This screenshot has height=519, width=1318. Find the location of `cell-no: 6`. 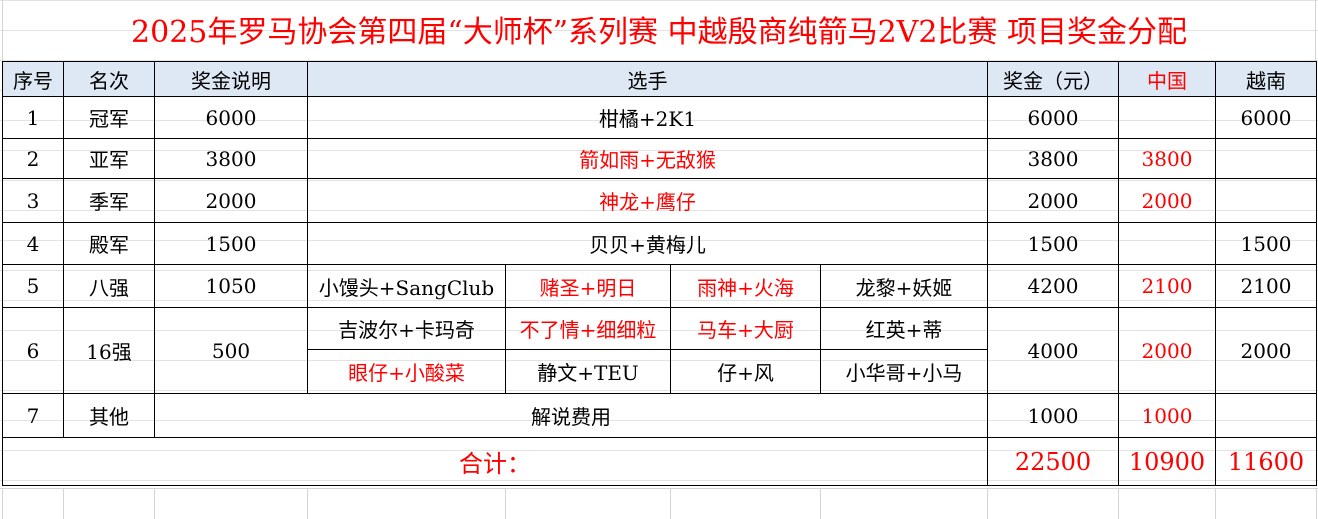

cell-no: 6 is located at coordinates (33, 350).